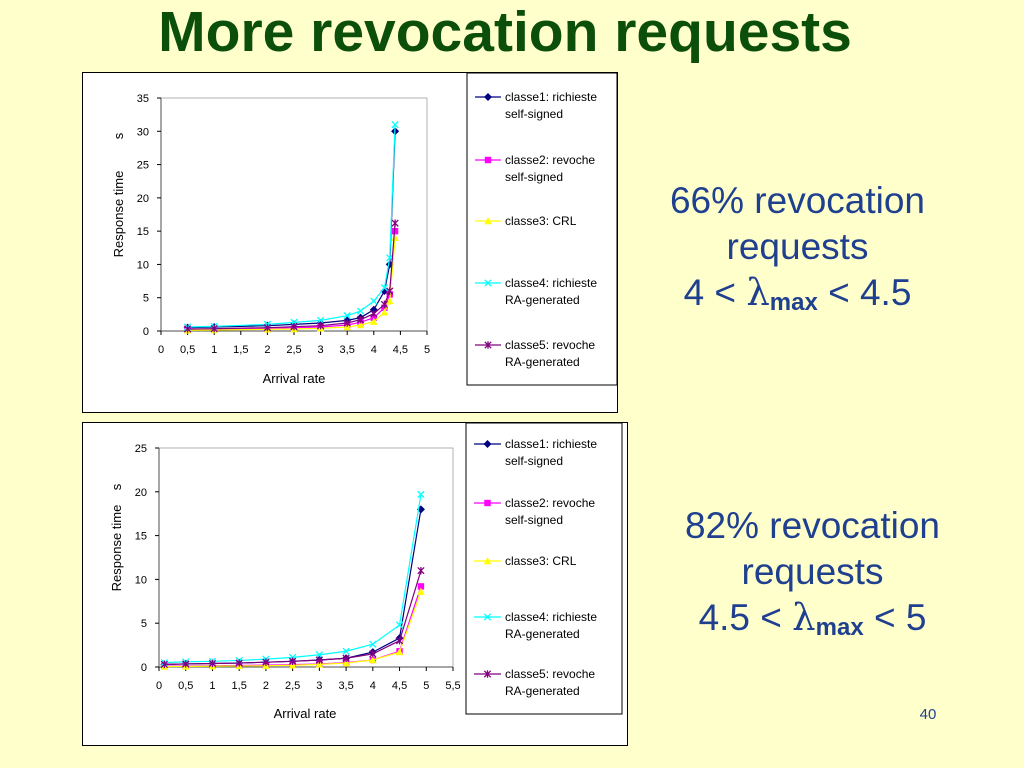 This screenshot has width=1024, height=768. What do you see at coordinates (305, 713) in the screenshot?
I see `x-axis-label: Arrival rate` at bounding box center [305, 713].